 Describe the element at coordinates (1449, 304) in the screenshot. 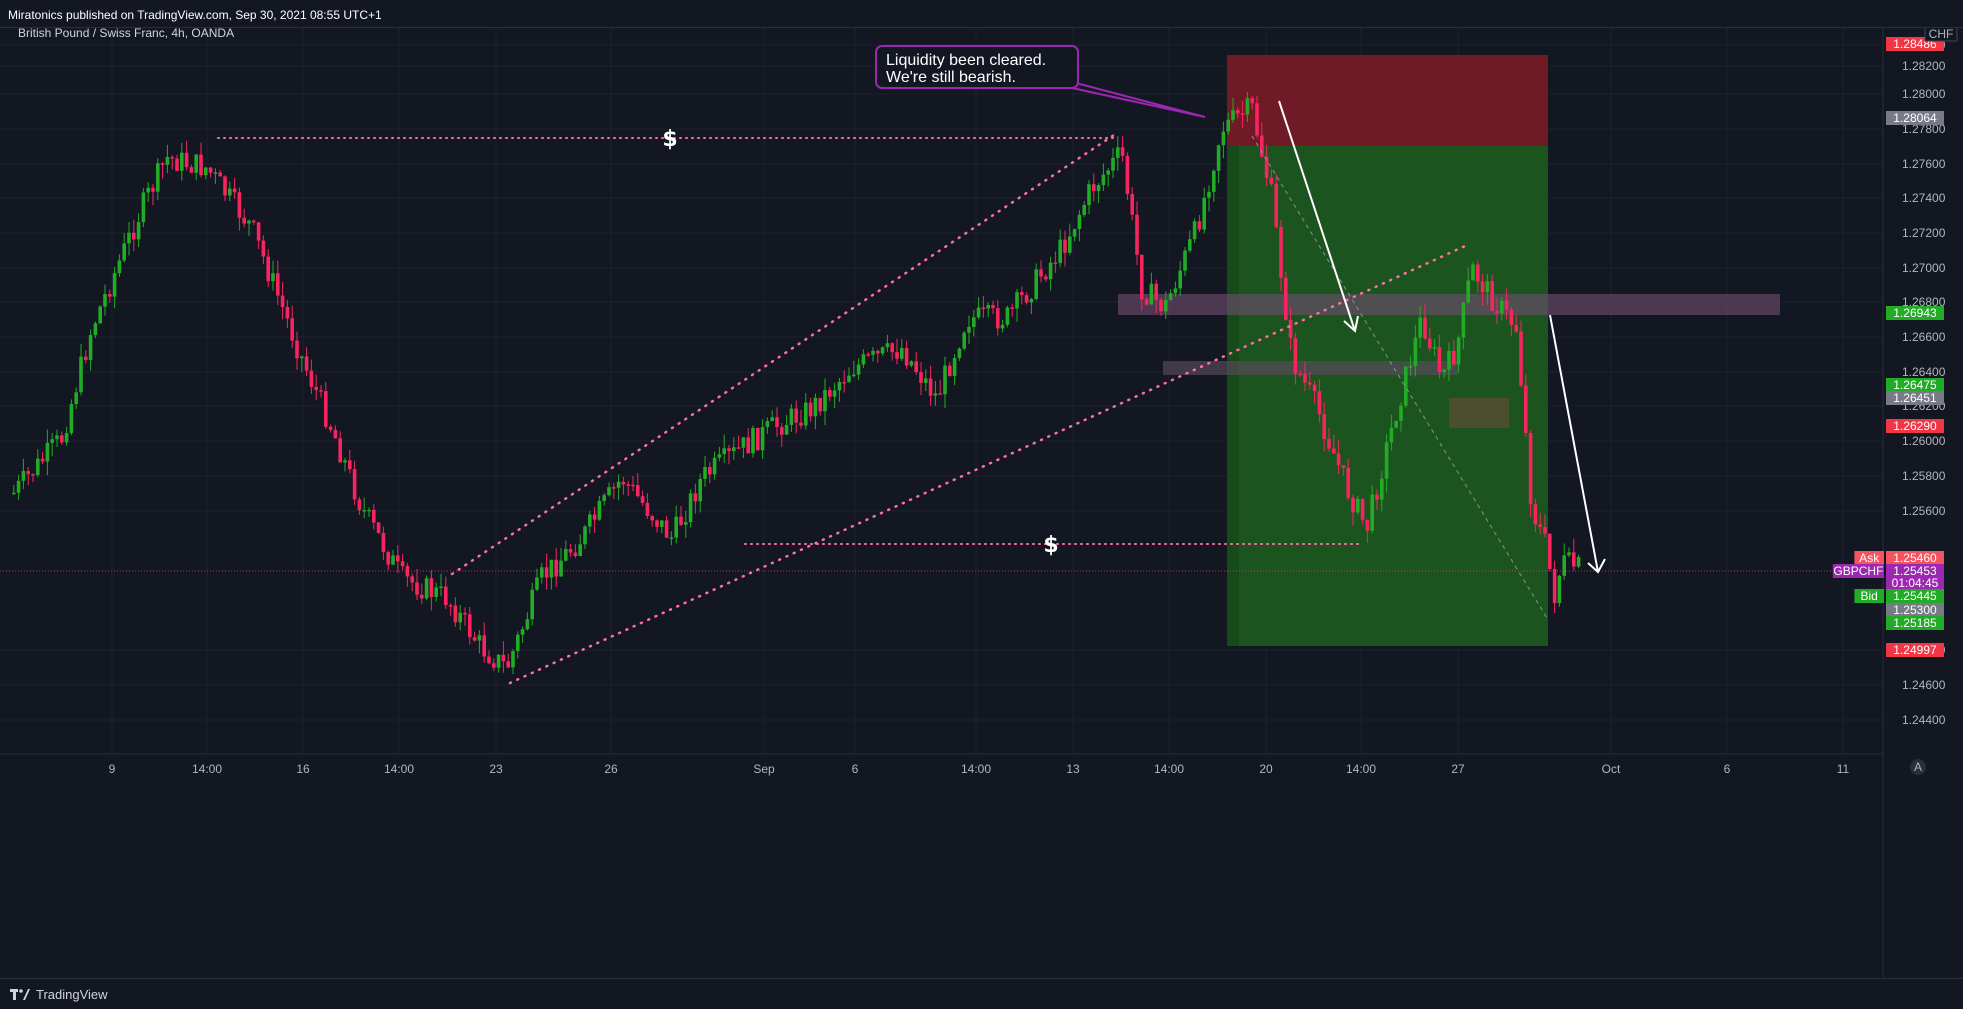

I see `resistance-zone` at that location.